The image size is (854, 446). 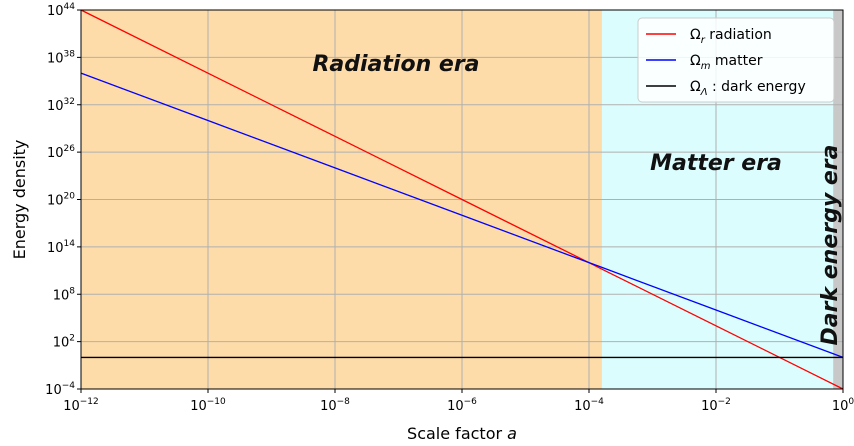 What do you see at coordinates (61, 247) in the screenshot?
I see `y-tick-label: 1014` at bounding box center [61, 247].